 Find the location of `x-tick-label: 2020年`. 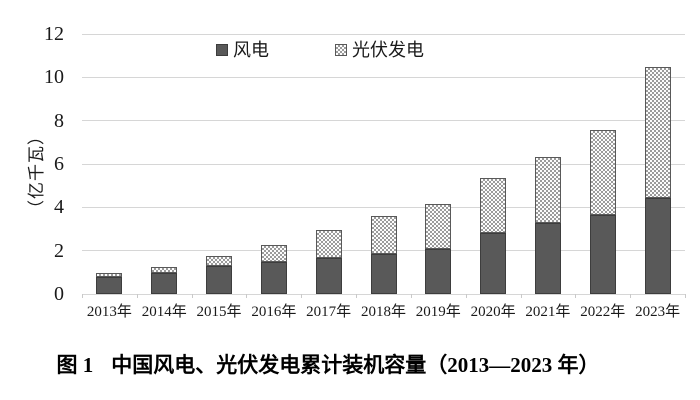

x-tick-label: 2020年 is located at coordinates (493, 312).